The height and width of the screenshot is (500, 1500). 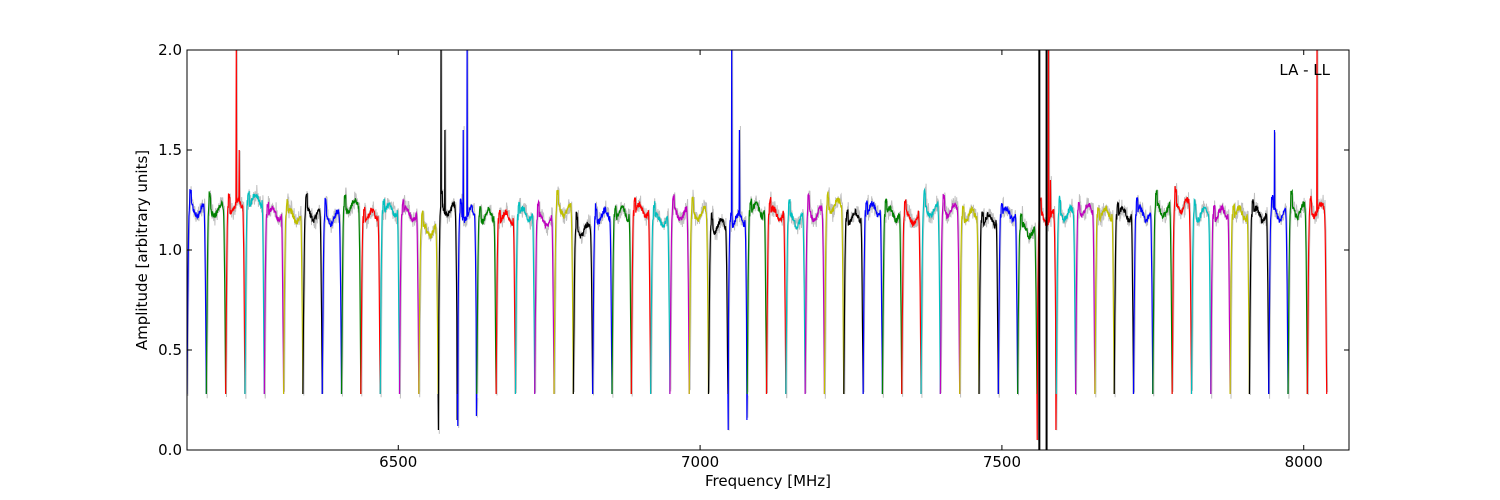 What do you see at coordinates (142, 250) in the screenshot?
I see `y-axis-label: Amplitude [arbitrary units]` at bounding box center [142, 250].